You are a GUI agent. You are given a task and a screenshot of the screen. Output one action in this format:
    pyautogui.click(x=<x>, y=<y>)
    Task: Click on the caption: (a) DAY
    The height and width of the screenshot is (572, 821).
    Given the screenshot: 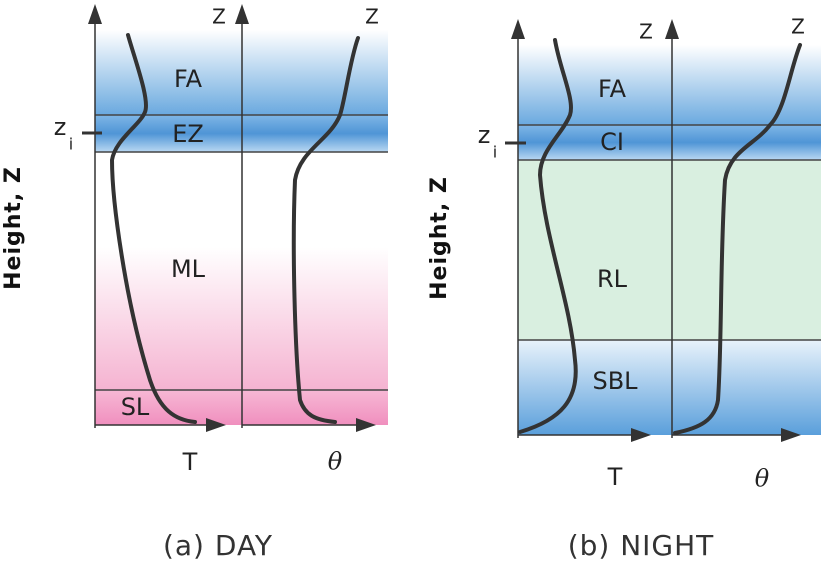 What is the action you would take?
    pyautogui.click(x=218, y=545)
    